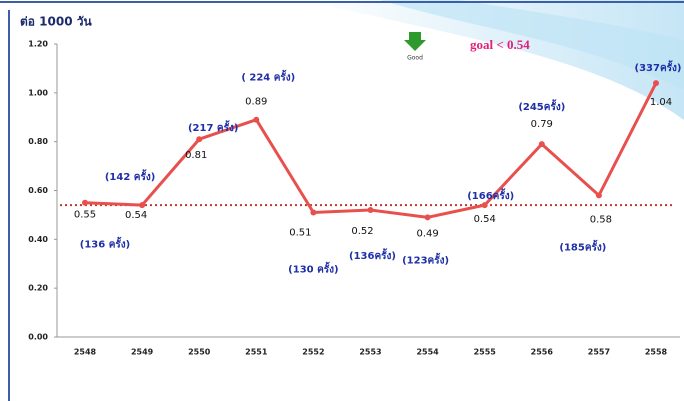 This screenshot has width=684, height=401. What do you see at coordinates (656, 352) in the screenshot?
I see `x-tick-label: 2558` at bounding box center [656, 352].